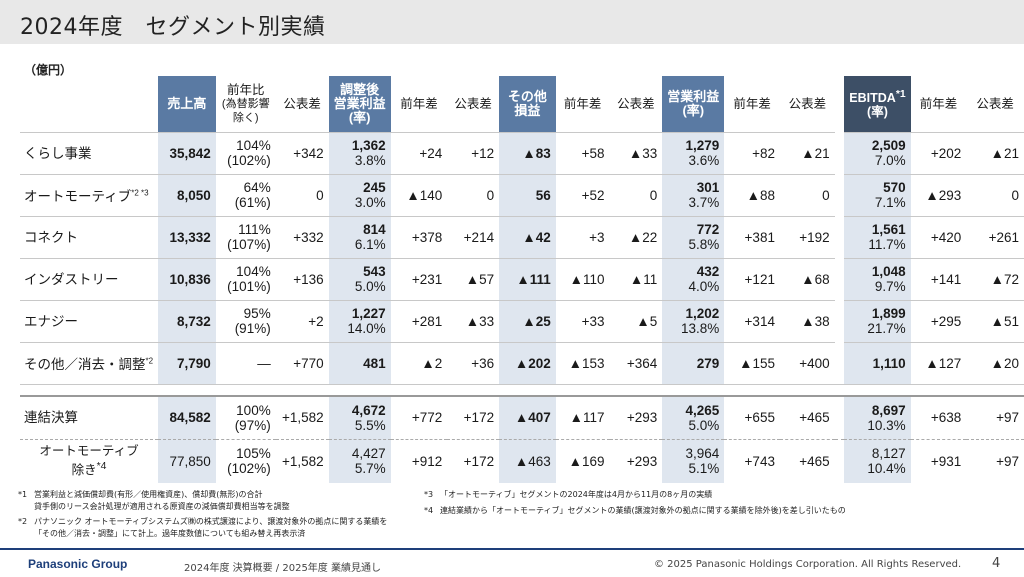 This screenshot has width=1024, height=577. I want to click on other-pl-forecast-cell: ▲11, so click(636, 278).